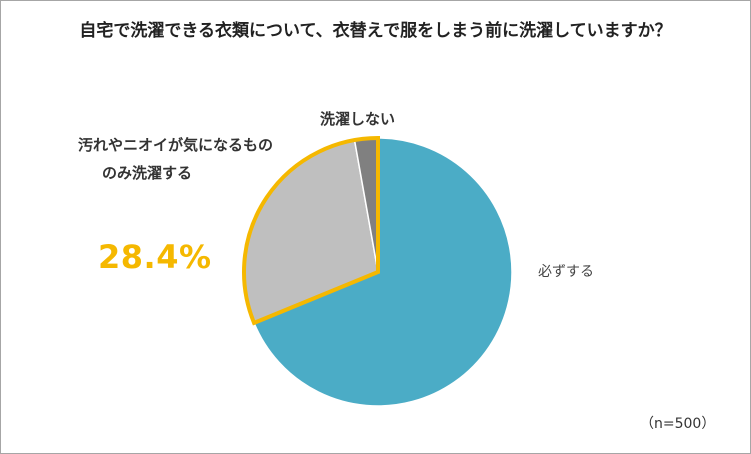 The height and width of the screenshot is (454, 751). What do you see at coordinates (566, 272) in the screenshot?
I see `slice-label-always: 必ずする` at bounding box center [566, 272].